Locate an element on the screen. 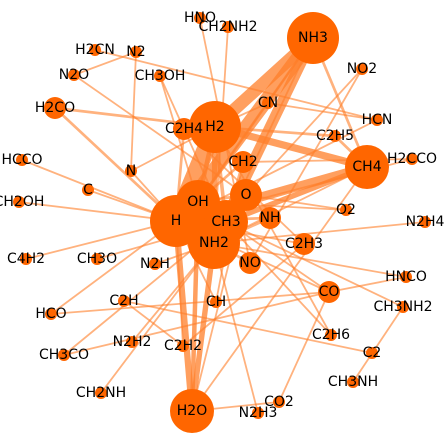 The height and width of the screenshot is (434, 446). node-label-hnco: HNCO is located at coordinates (406, 277).